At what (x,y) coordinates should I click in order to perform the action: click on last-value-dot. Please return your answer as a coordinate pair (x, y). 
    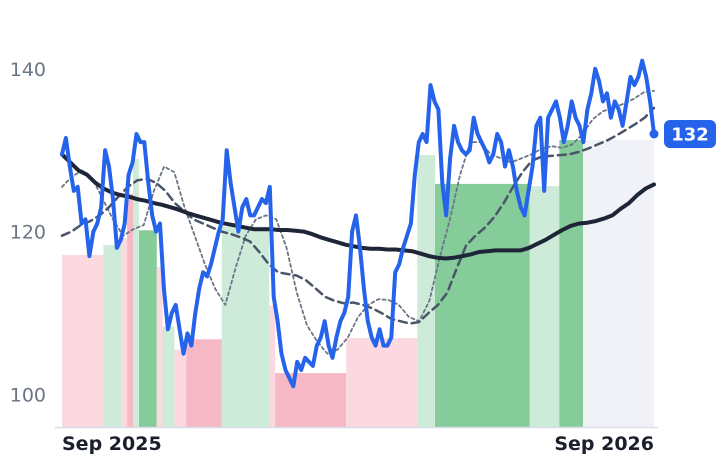
    Looking at the image, I should click on (654, 134).